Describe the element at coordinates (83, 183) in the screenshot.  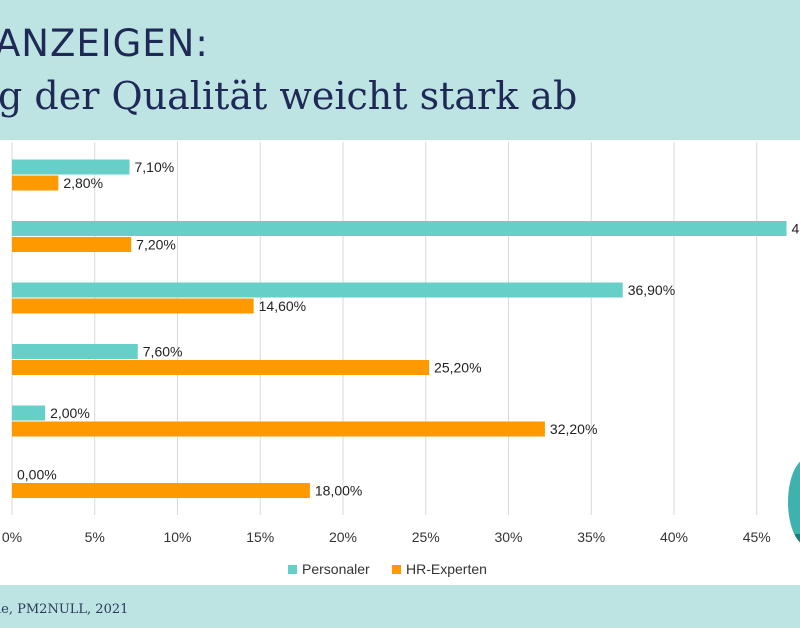
I see `hr-experten-data-label: 2,80%` at that location.